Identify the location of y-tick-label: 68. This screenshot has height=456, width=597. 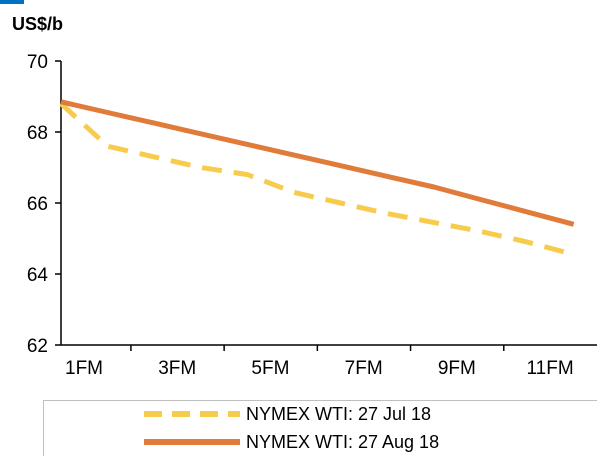
(37, 133).